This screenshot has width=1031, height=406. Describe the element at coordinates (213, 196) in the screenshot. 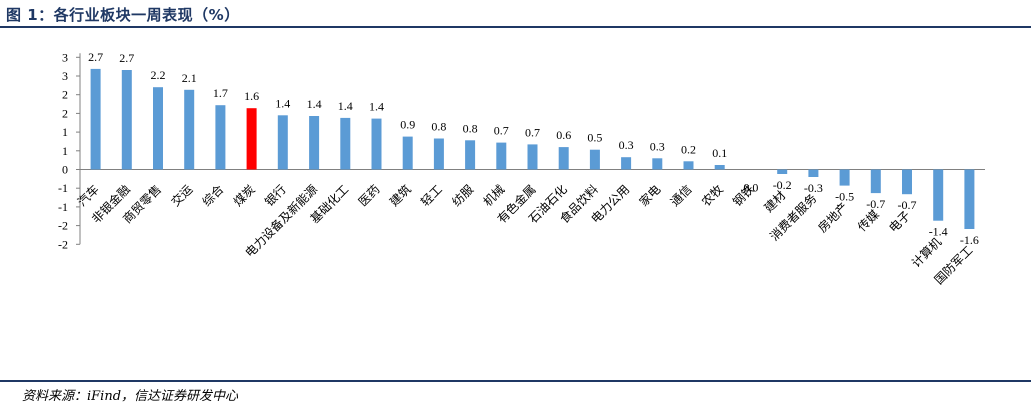

I see `category-label: 综合` at that location.